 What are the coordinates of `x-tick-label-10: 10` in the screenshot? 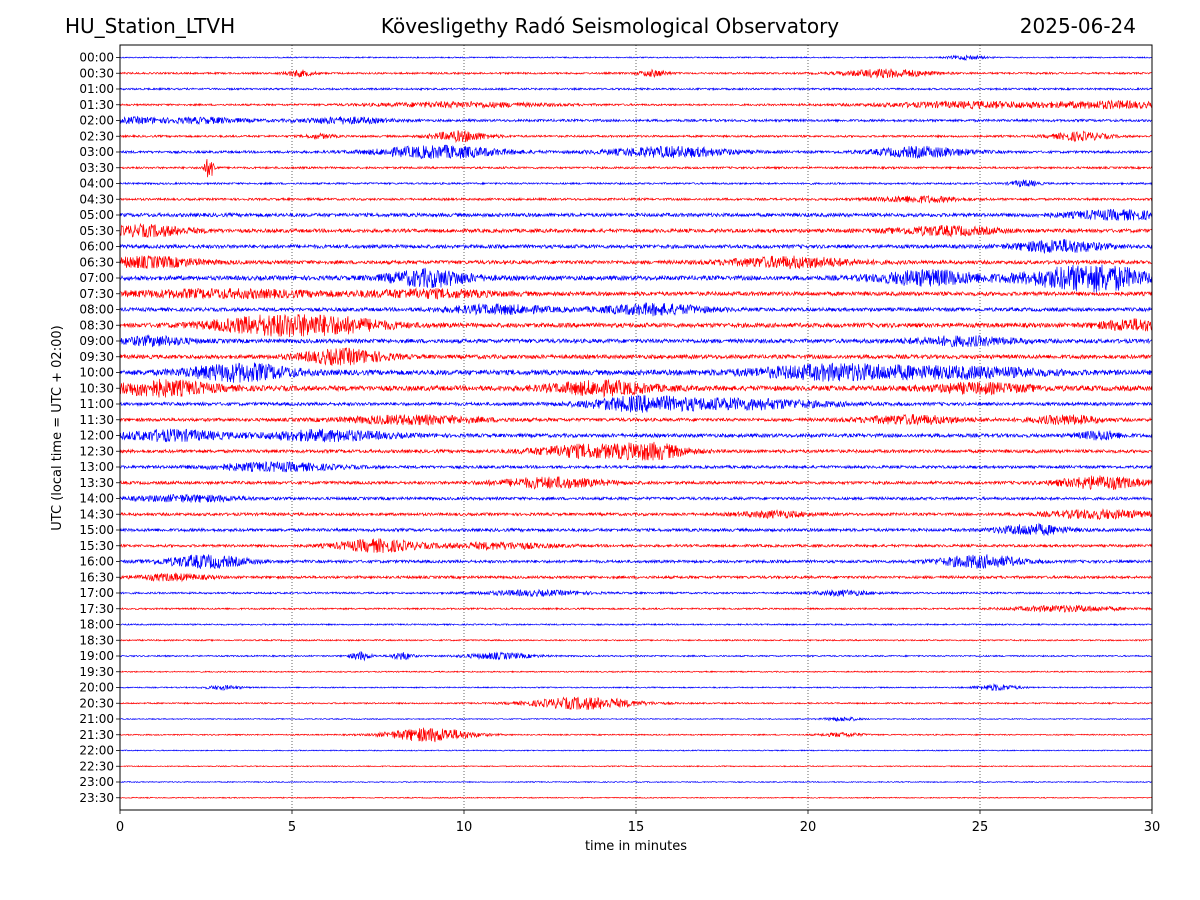 It's located at (464, 827).